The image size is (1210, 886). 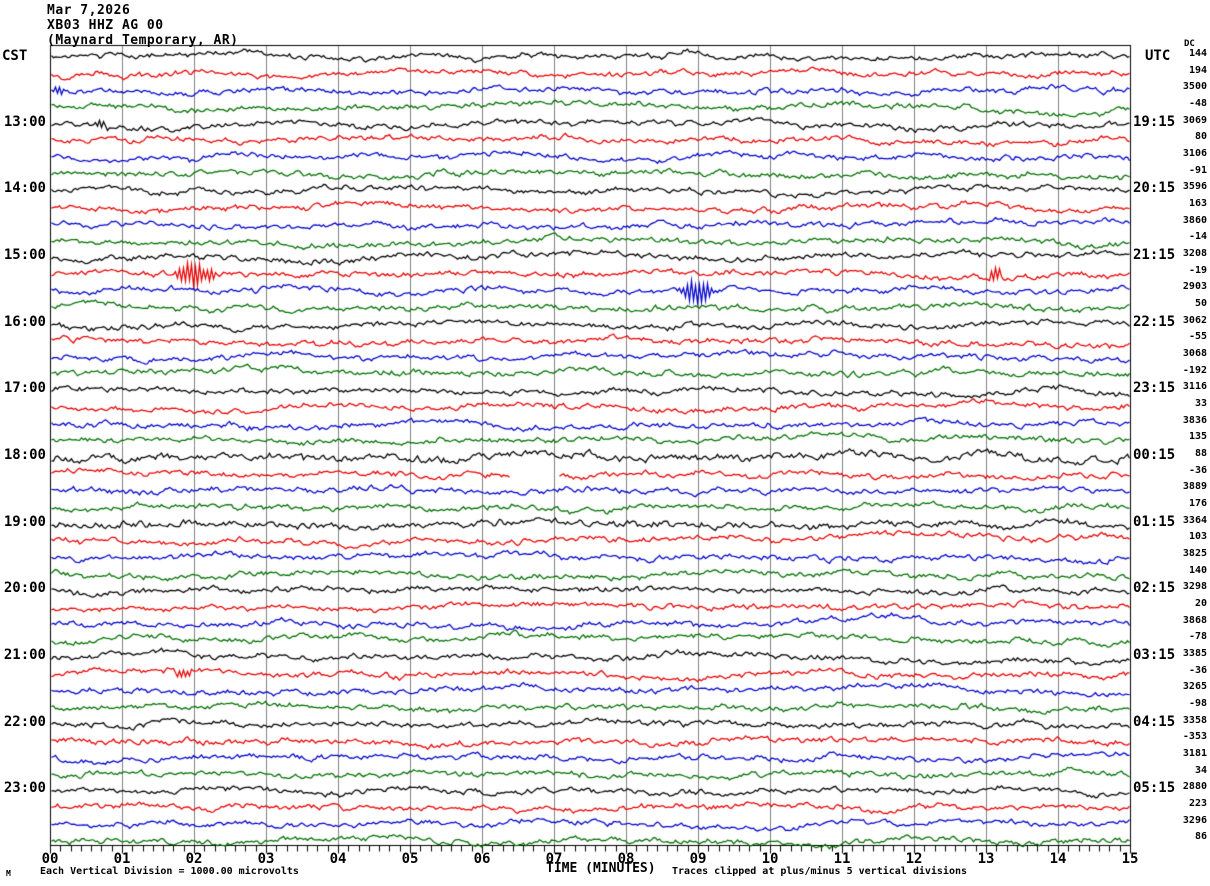 What do you see at coordinates (1197, 103) in the screenshot?
I see `dc-offset-value: -48` at bounding box center [1197, 103].